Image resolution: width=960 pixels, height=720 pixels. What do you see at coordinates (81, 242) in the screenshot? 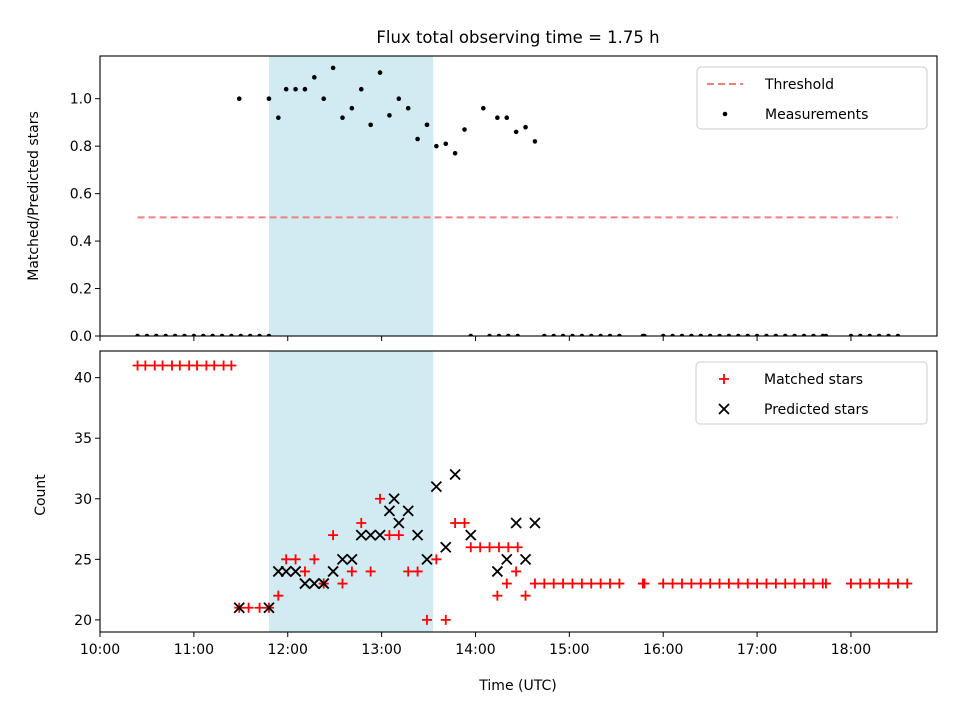
I see `y-tick-label: 0.4` at bounding box center [81, 242].